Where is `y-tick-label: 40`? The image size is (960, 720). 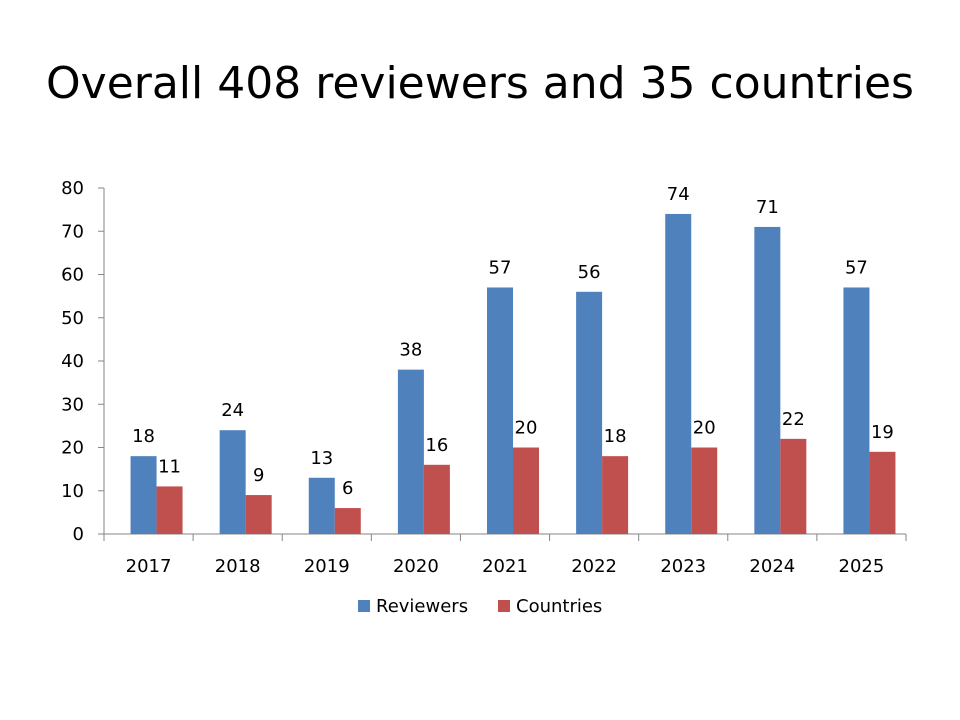
y-tick-label: 40 is located at coordinates (72, 361).